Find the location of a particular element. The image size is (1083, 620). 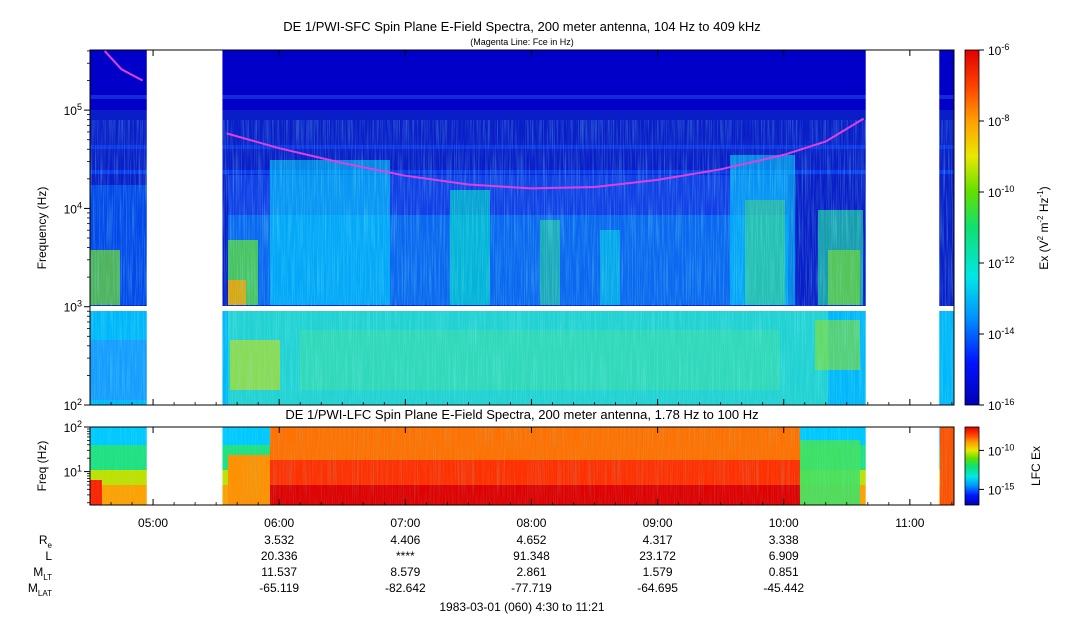

ephemeris-value: -64.695 is located at coordinates (657, 588).